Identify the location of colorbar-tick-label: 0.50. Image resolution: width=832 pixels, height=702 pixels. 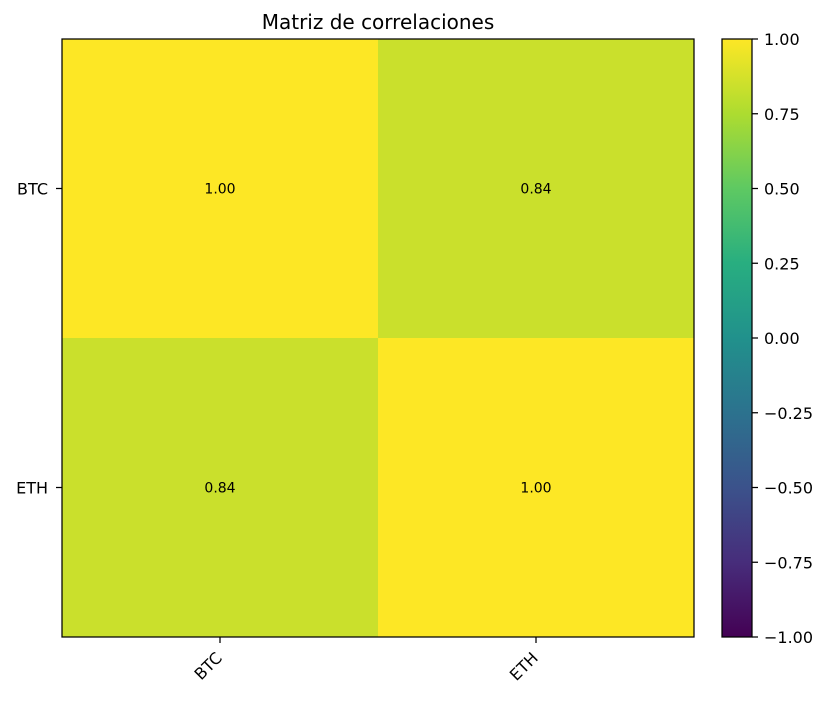
(782, 189).